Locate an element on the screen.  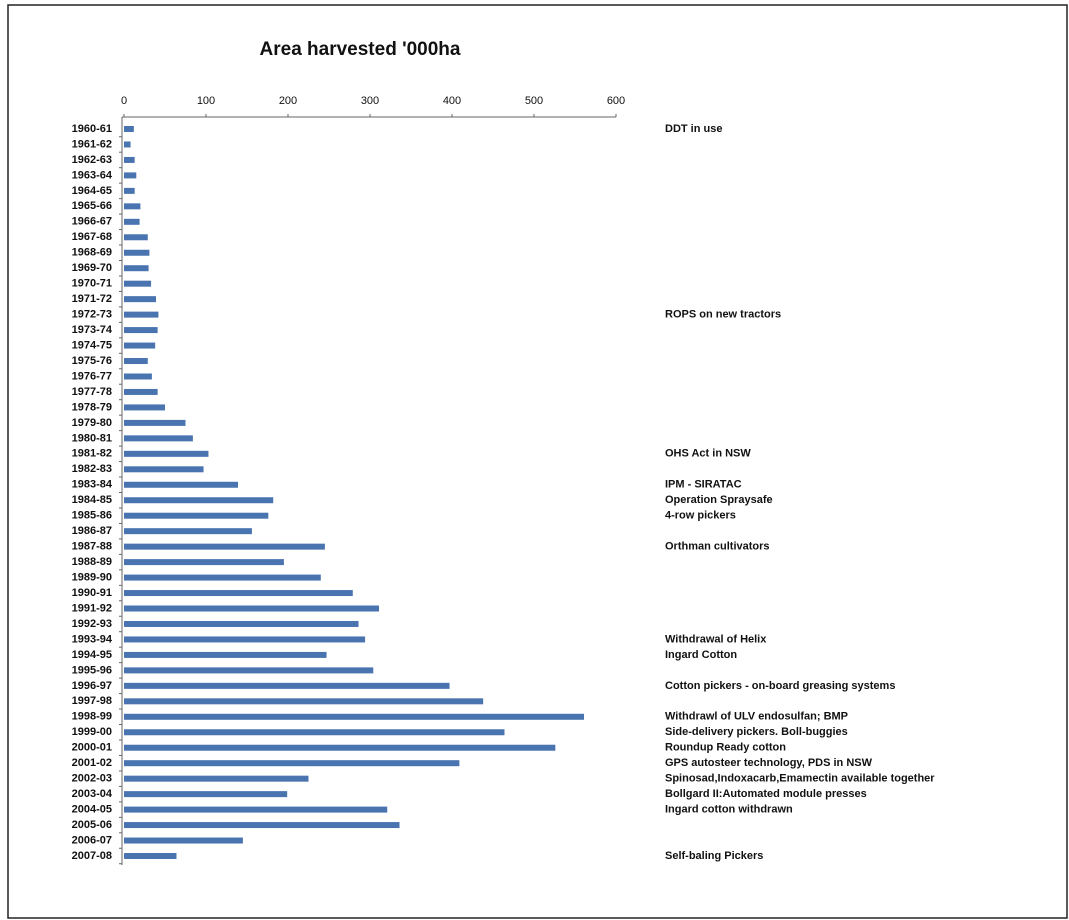
y-tick-label: 2006-07 is located at coordinates (92, 840).